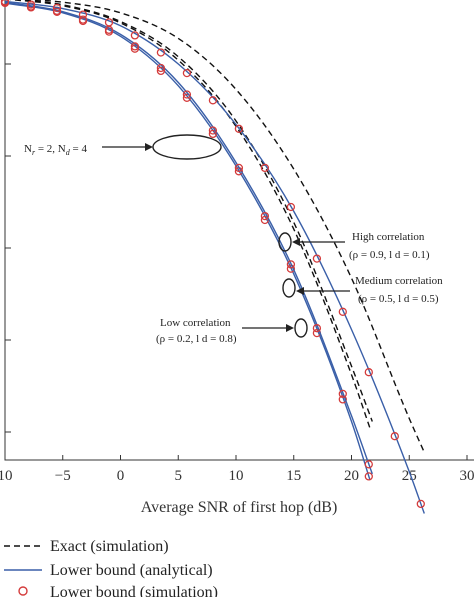  What do you see at coordinates (285, 242) in the screenshot?
I see `annotation-high-ellipse` at bounding box center [285, 242].